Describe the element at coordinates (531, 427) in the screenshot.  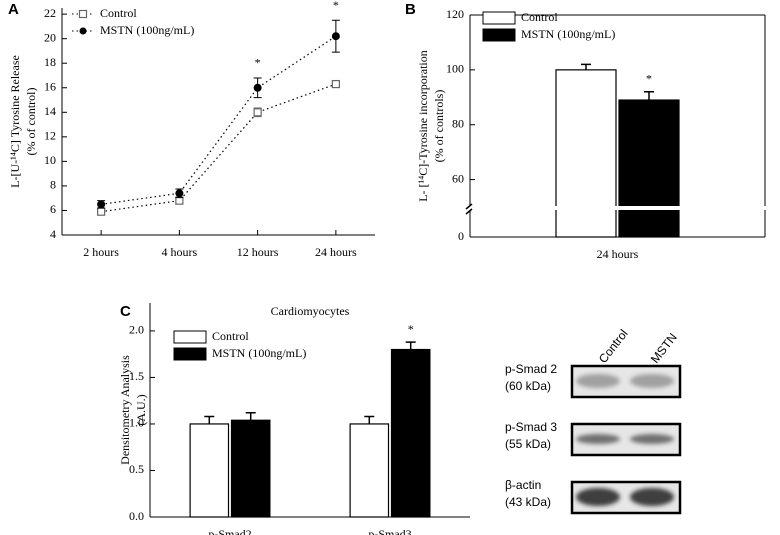
I see `protein-label: p-Smad 3` at that location.